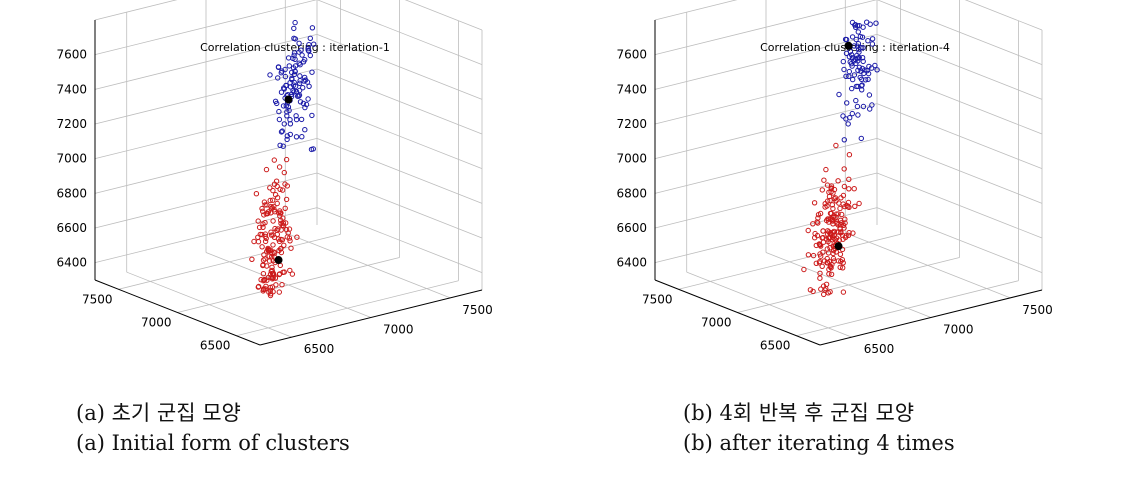 This screenshot has width=1126, height=482. Describe the element at coordinates (855, 47) in the screenshot. I see `chart-title: Correlation clustering : iterlation-4` at that location.